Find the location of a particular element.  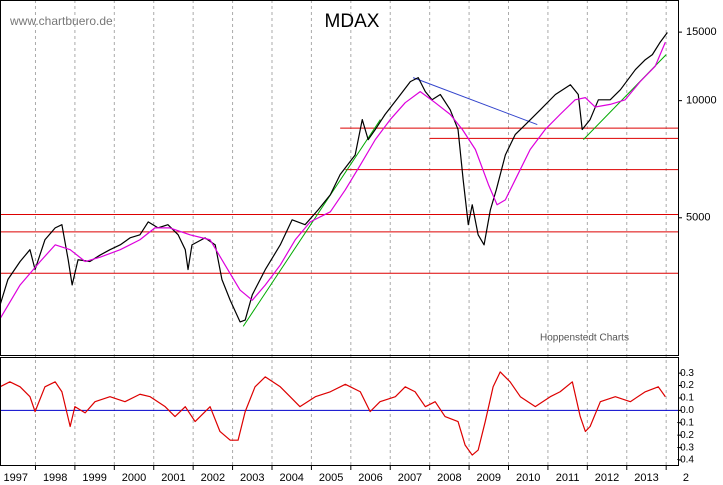

y-tick-label: -0.4 is located at coordinates (686, 460).